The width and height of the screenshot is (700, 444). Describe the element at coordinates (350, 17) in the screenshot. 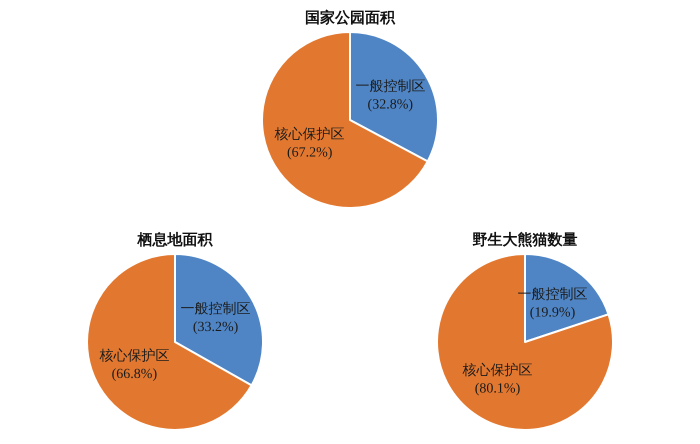

I see `chart-title: 国家公园面积` at that location.